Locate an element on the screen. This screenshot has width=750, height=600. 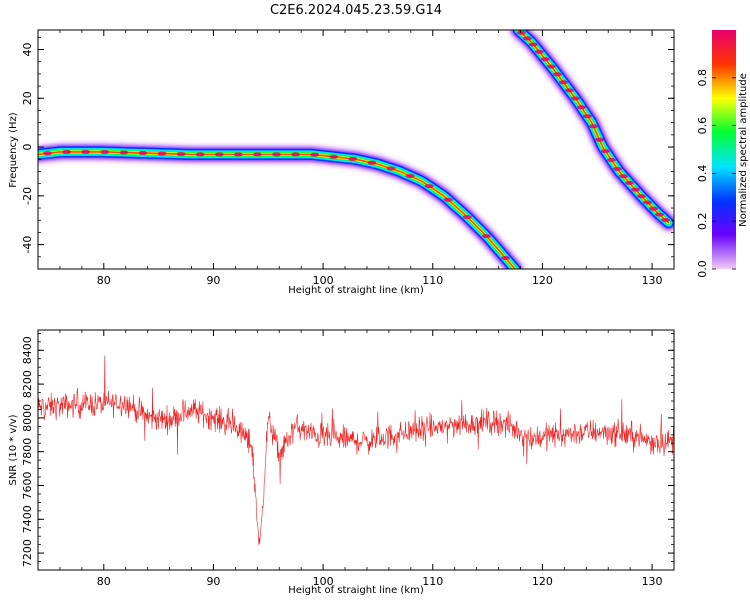
spectrogram-x-tick-label: 110 is located at coordinates (432, 280).